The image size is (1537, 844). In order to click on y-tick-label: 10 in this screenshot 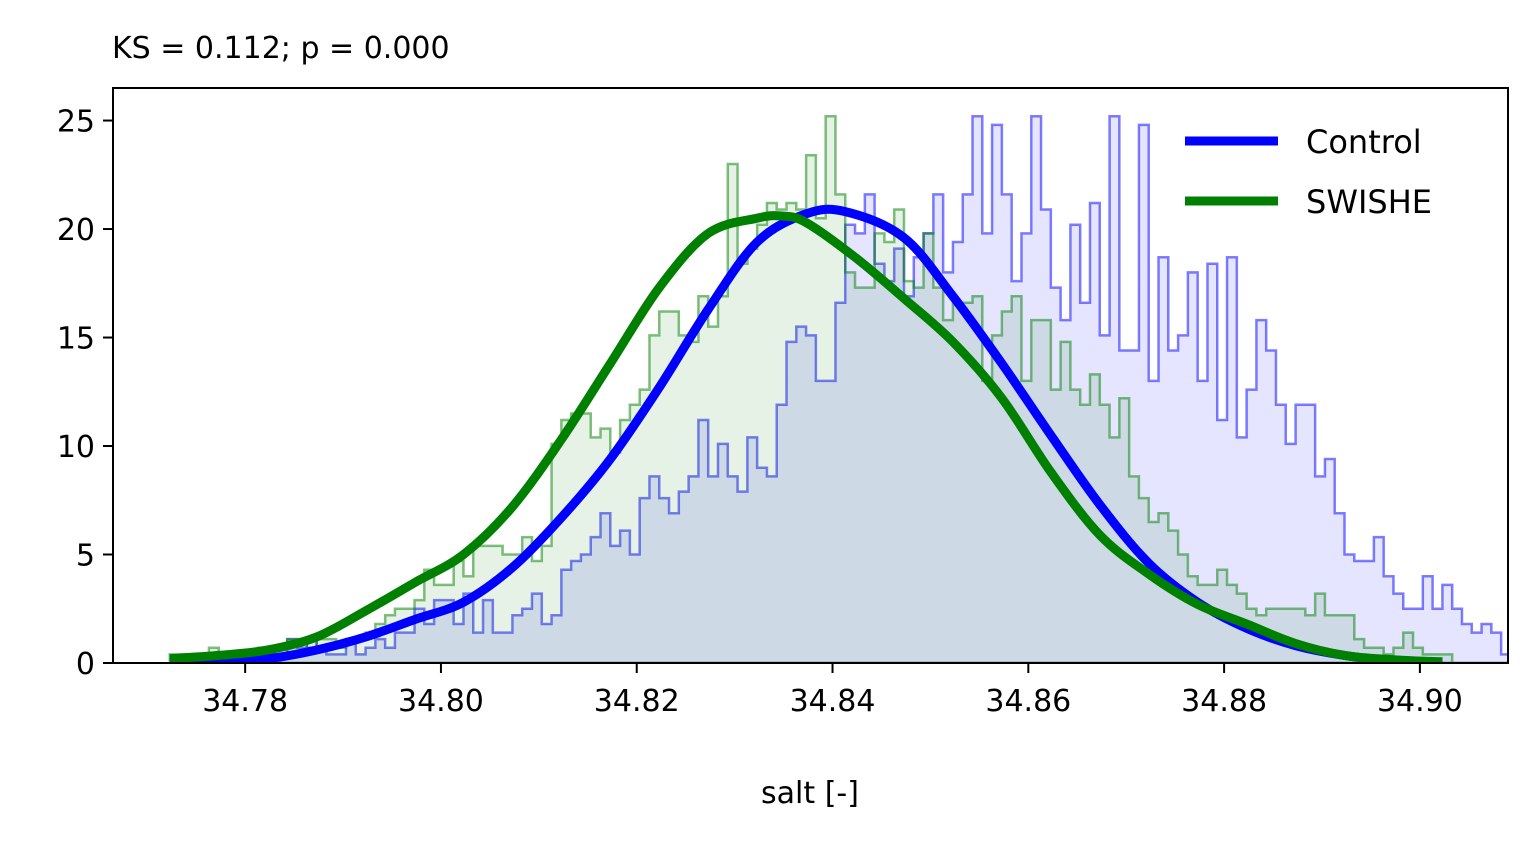, I will do `click(76, 447)`.